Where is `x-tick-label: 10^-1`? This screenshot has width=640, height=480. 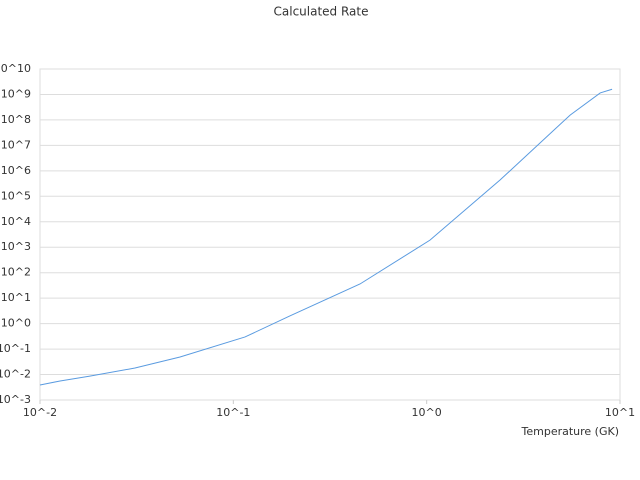 x-tick-label: 10^-1 is located at coordinates (233, 412).